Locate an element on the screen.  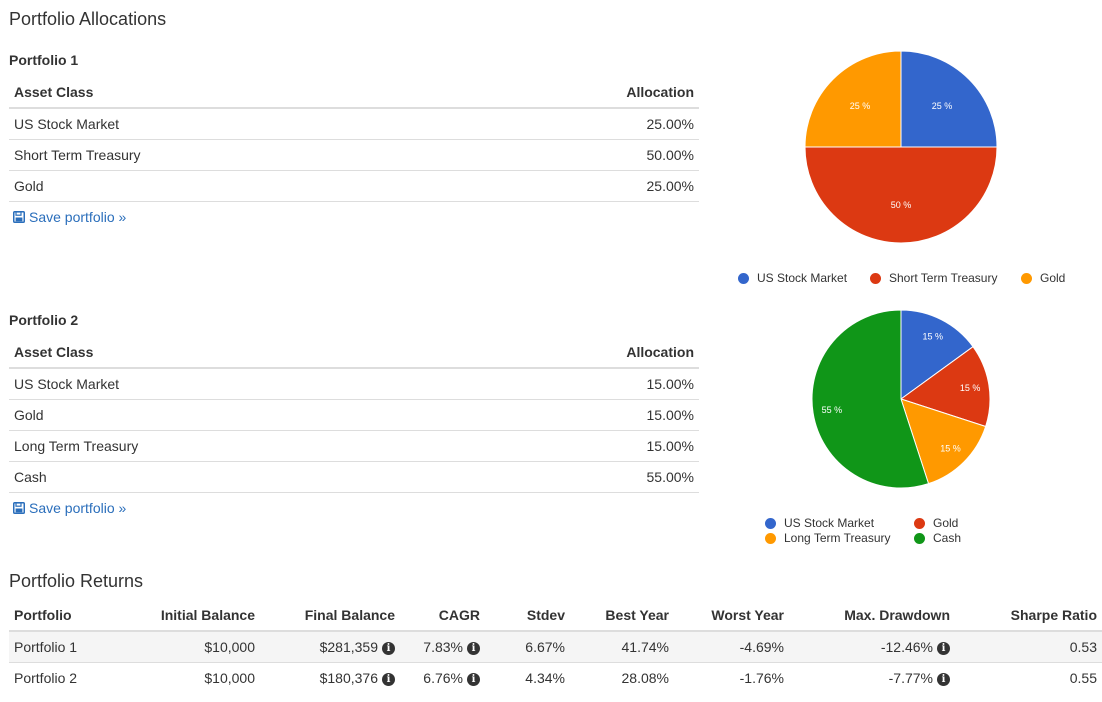
table-row: US Stock Market 25.00% is located at coordinates (354, 124).